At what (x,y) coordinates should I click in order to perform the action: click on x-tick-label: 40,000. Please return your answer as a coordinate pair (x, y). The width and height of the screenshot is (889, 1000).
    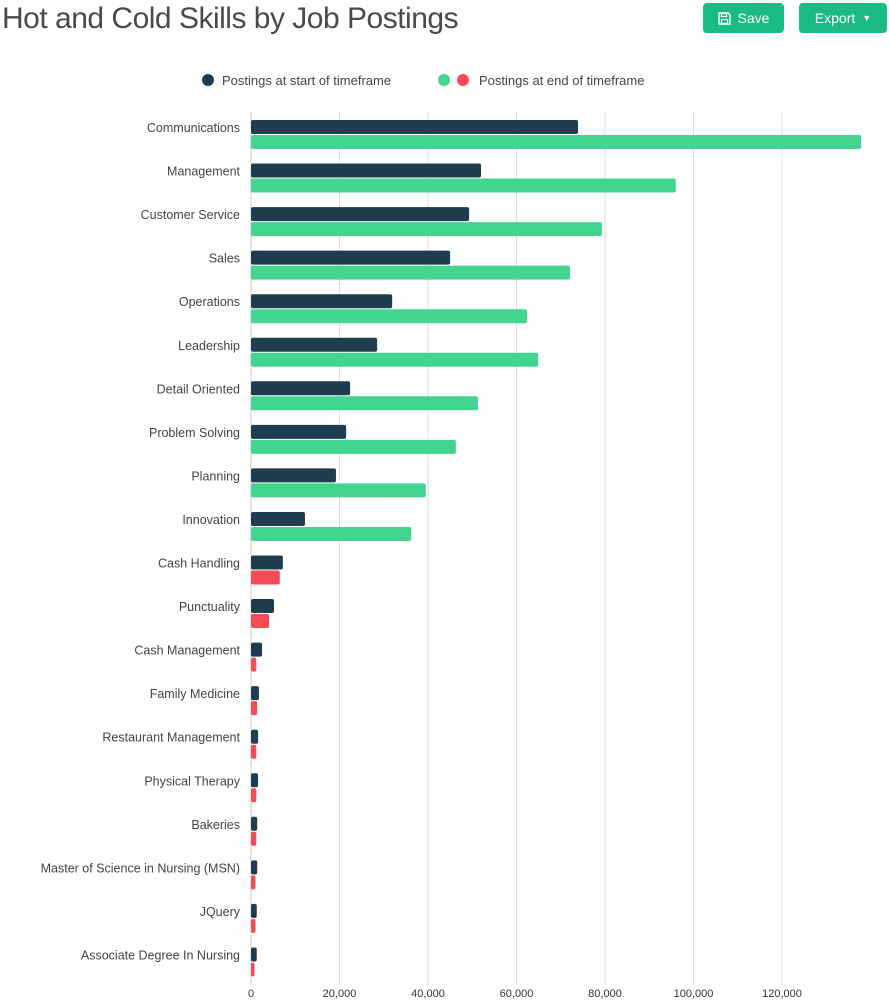
    Looking at the image, I should click on (428, 994).